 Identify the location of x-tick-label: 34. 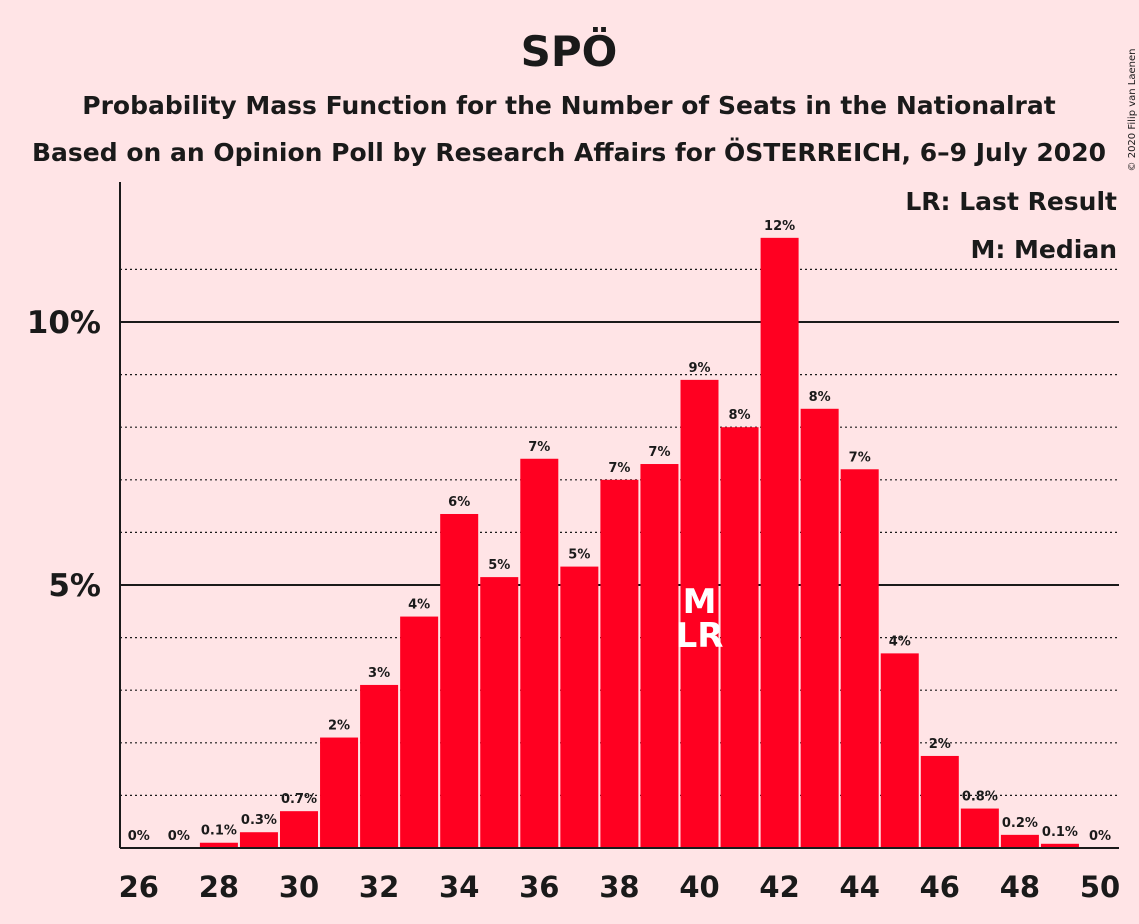
(459, 887).